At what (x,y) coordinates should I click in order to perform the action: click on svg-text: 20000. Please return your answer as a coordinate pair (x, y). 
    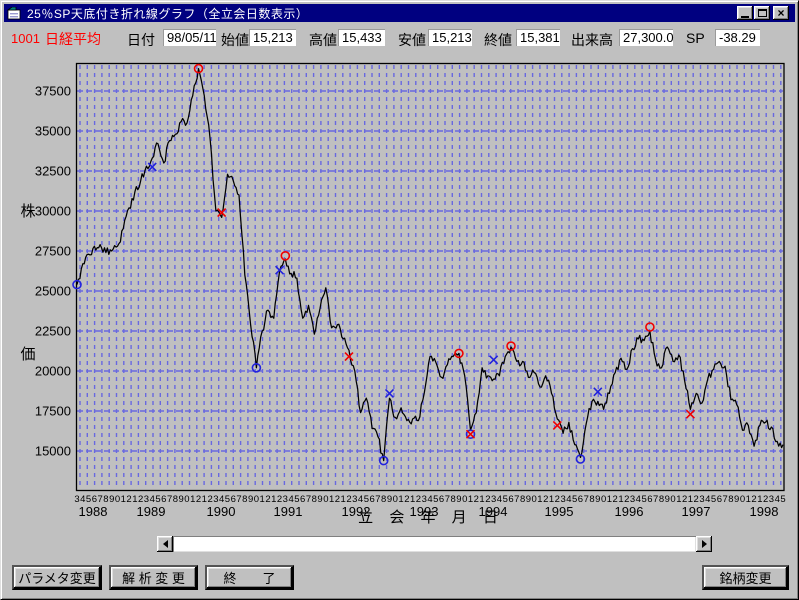
    Looking at the image, I should click on (53, 371).